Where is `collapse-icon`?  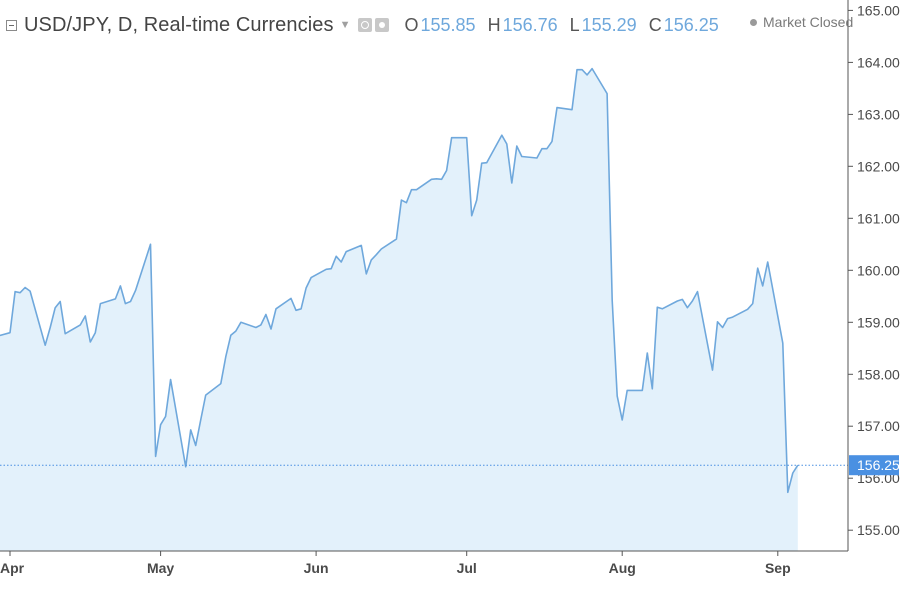 collapse-icon is located at coordinates (11, 25).